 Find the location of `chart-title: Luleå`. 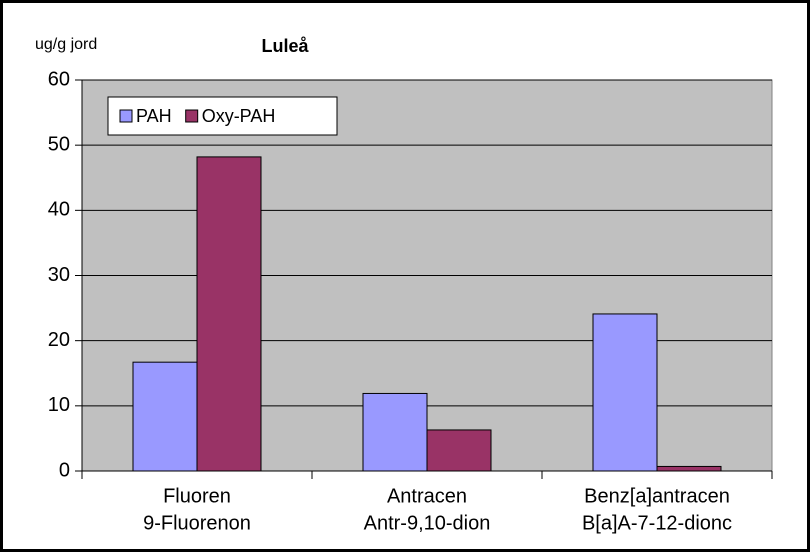

chart-title: Luleå is located at coordinates (285, 46).